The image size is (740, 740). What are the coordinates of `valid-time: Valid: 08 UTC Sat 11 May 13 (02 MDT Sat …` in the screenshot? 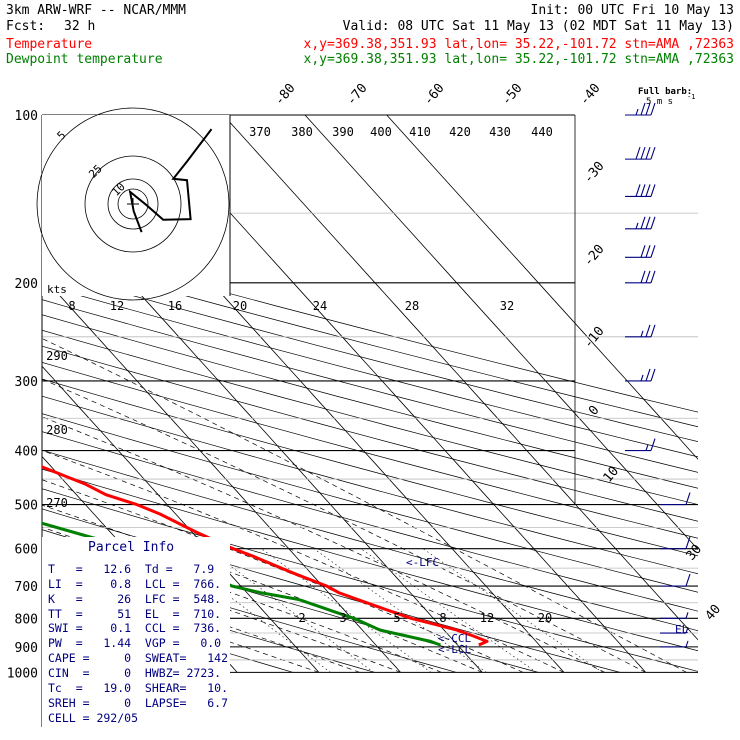 It's located at (538, 26).